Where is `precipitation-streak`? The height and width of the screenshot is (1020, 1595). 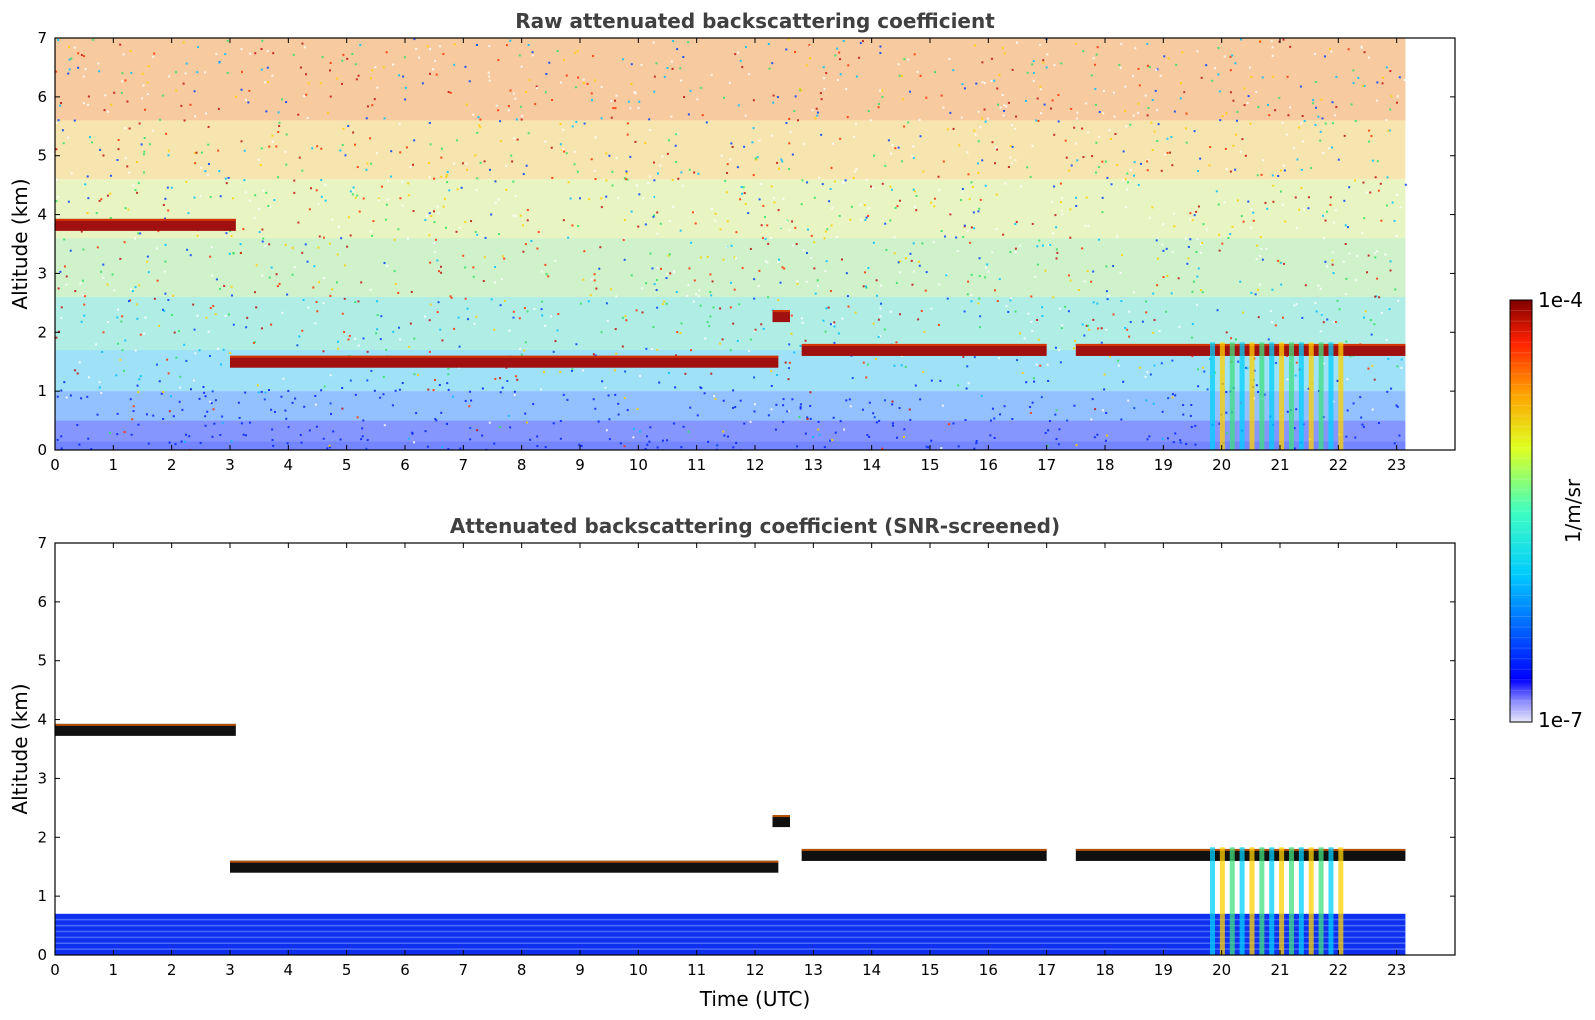 precipitation-streak is located at coordinates (1321, 901).